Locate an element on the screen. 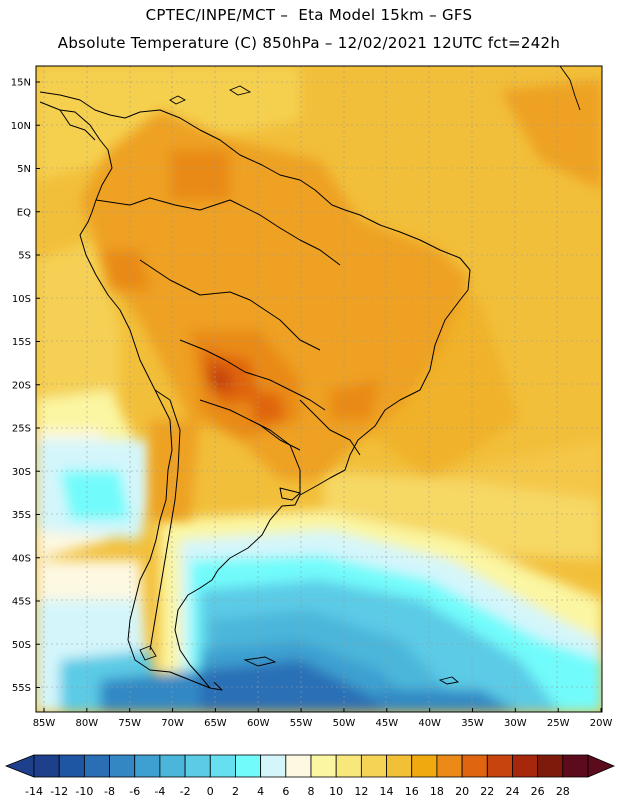 This screenshot has width=618, height=800. lon-tick-label: 40W is located at coordinates (429, 723).